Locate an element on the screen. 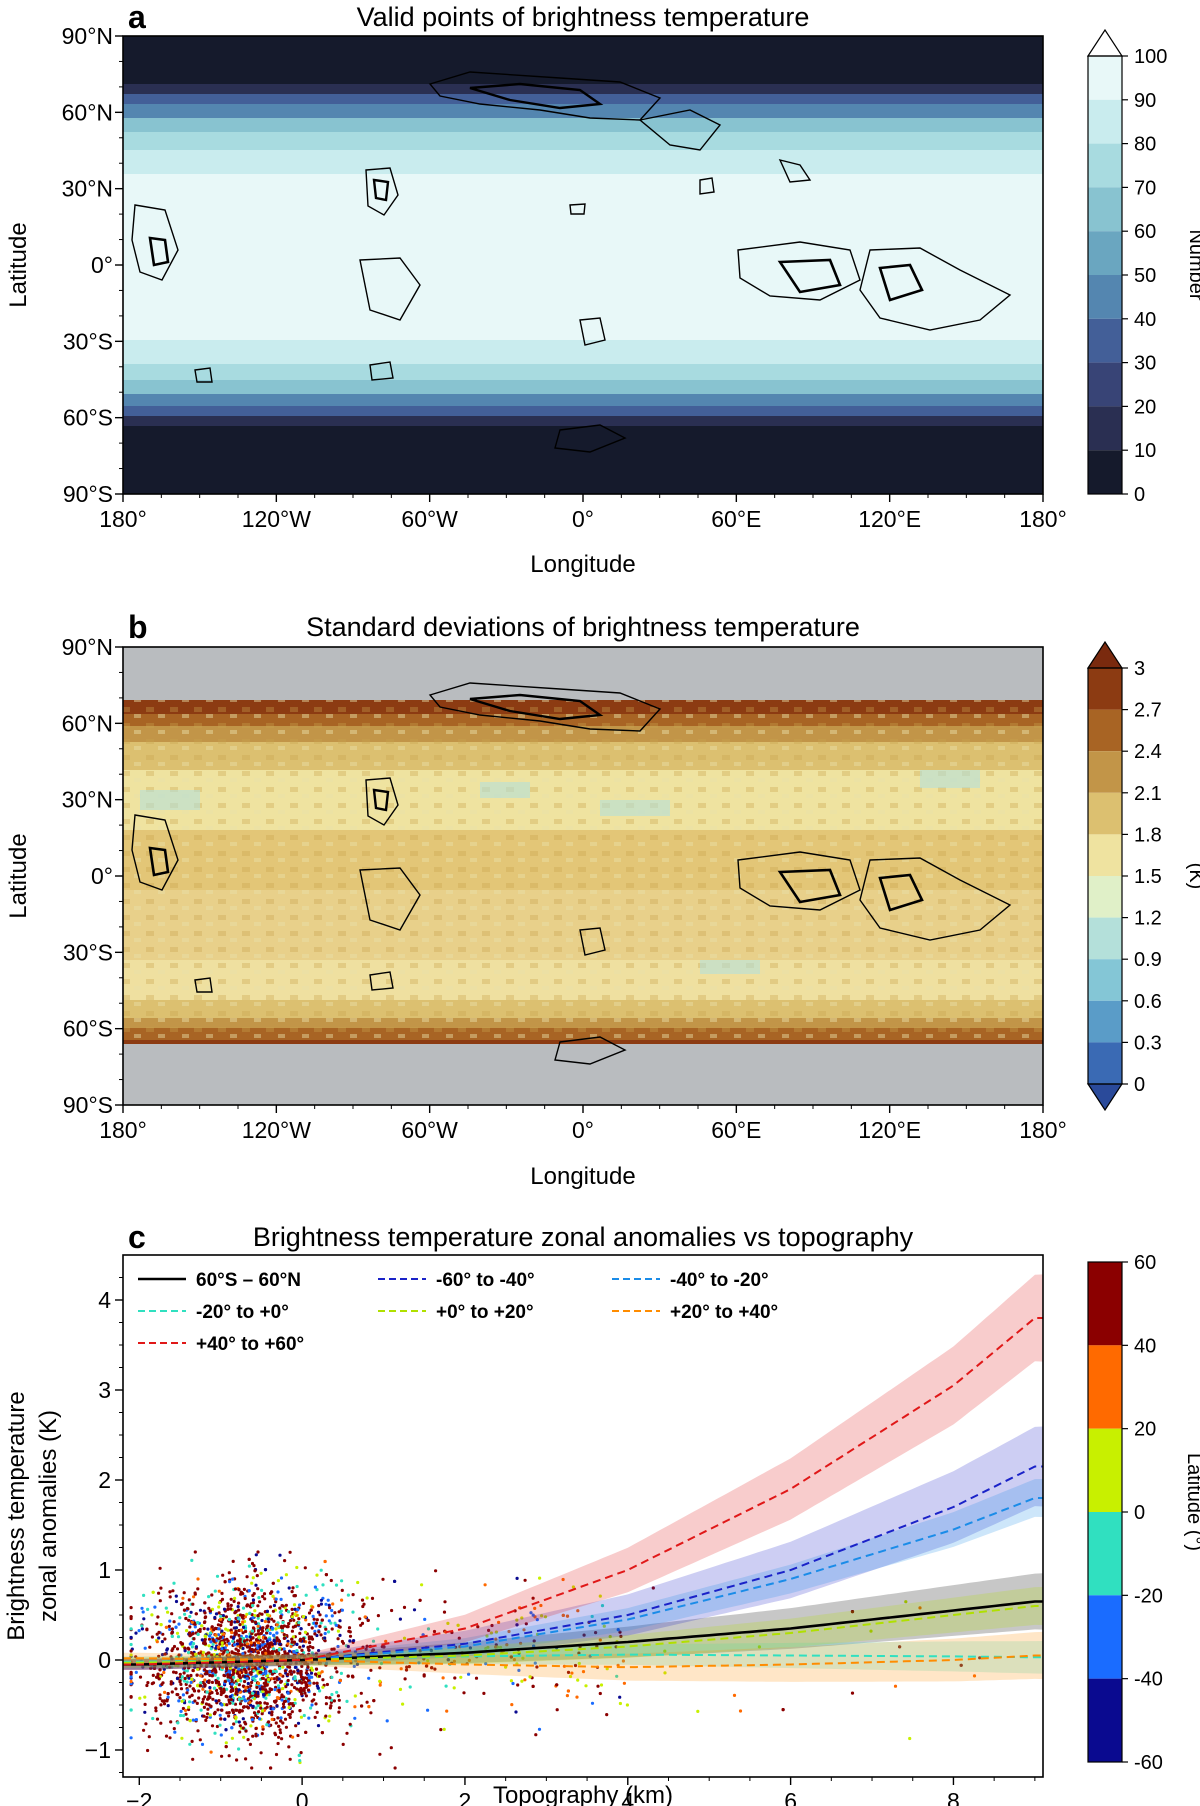 Image resolution: width=1200 pixels, height=1806 pixels. colorbar-arrow-bottom is located at coordinates (1105, 1097).